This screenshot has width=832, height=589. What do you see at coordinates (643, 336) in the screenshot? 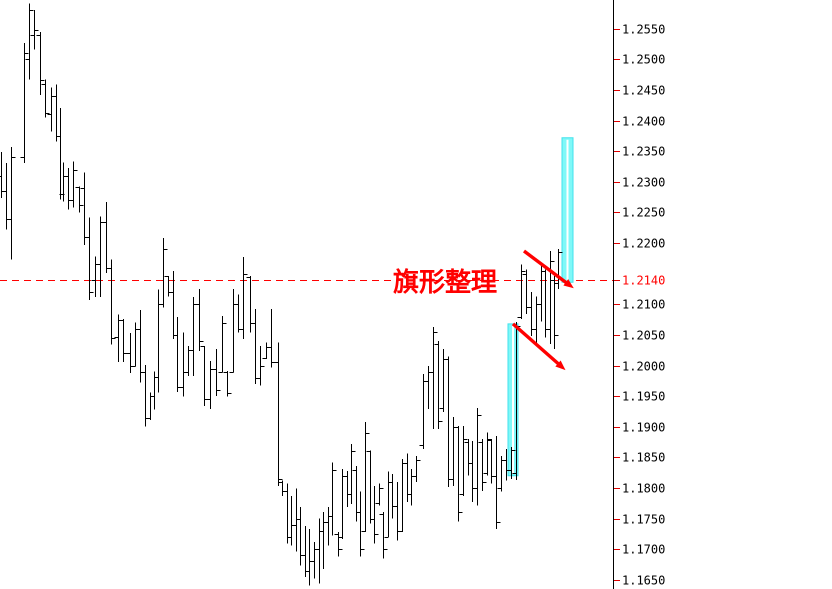
I see `price-axis-label: 1.2050` at bounding box center [643, 336].